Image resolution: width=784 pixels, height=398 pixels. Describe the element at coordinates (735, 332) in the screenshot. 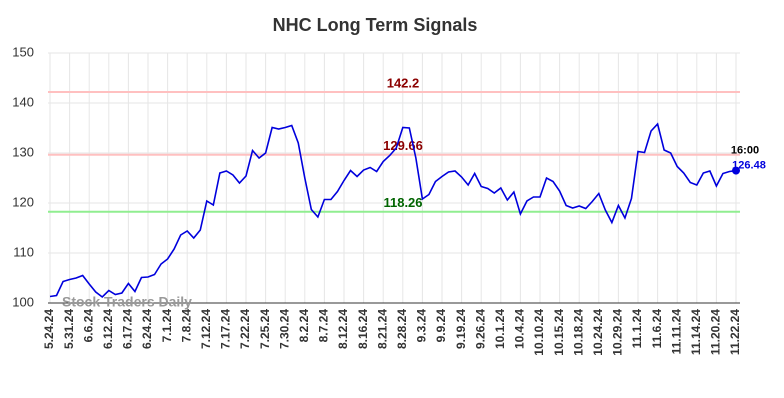

I see `x-tick-label: 11.22.24` at that location.